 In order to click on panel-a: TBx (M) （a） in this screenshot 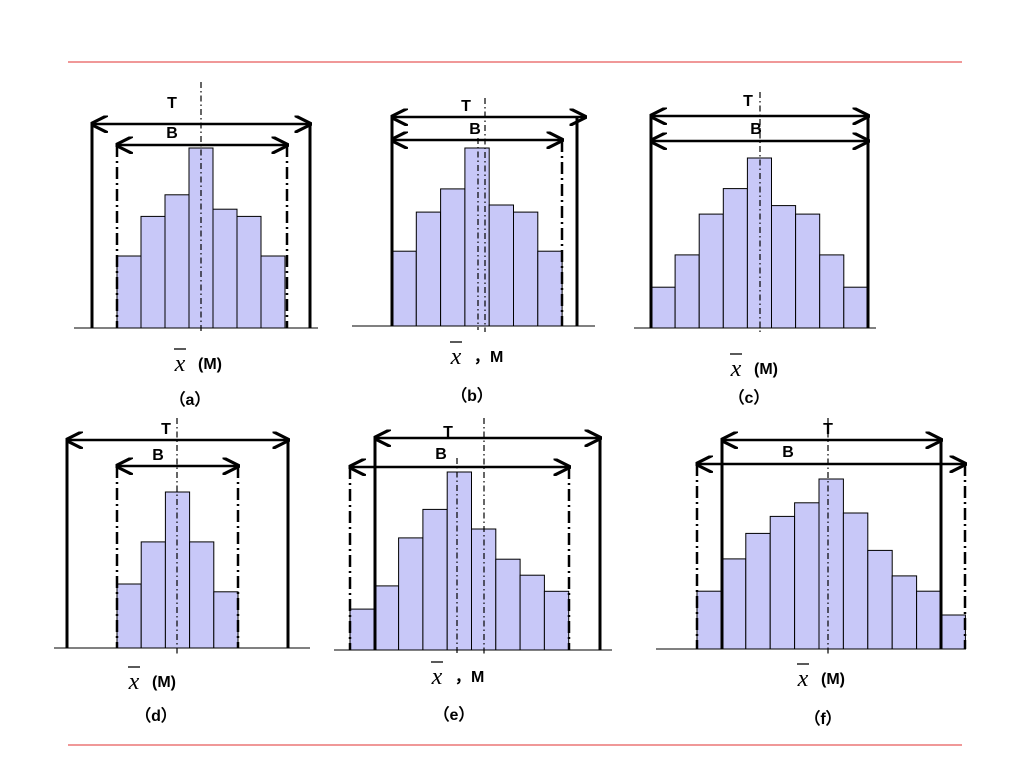, I will do `click(196, 245)`.